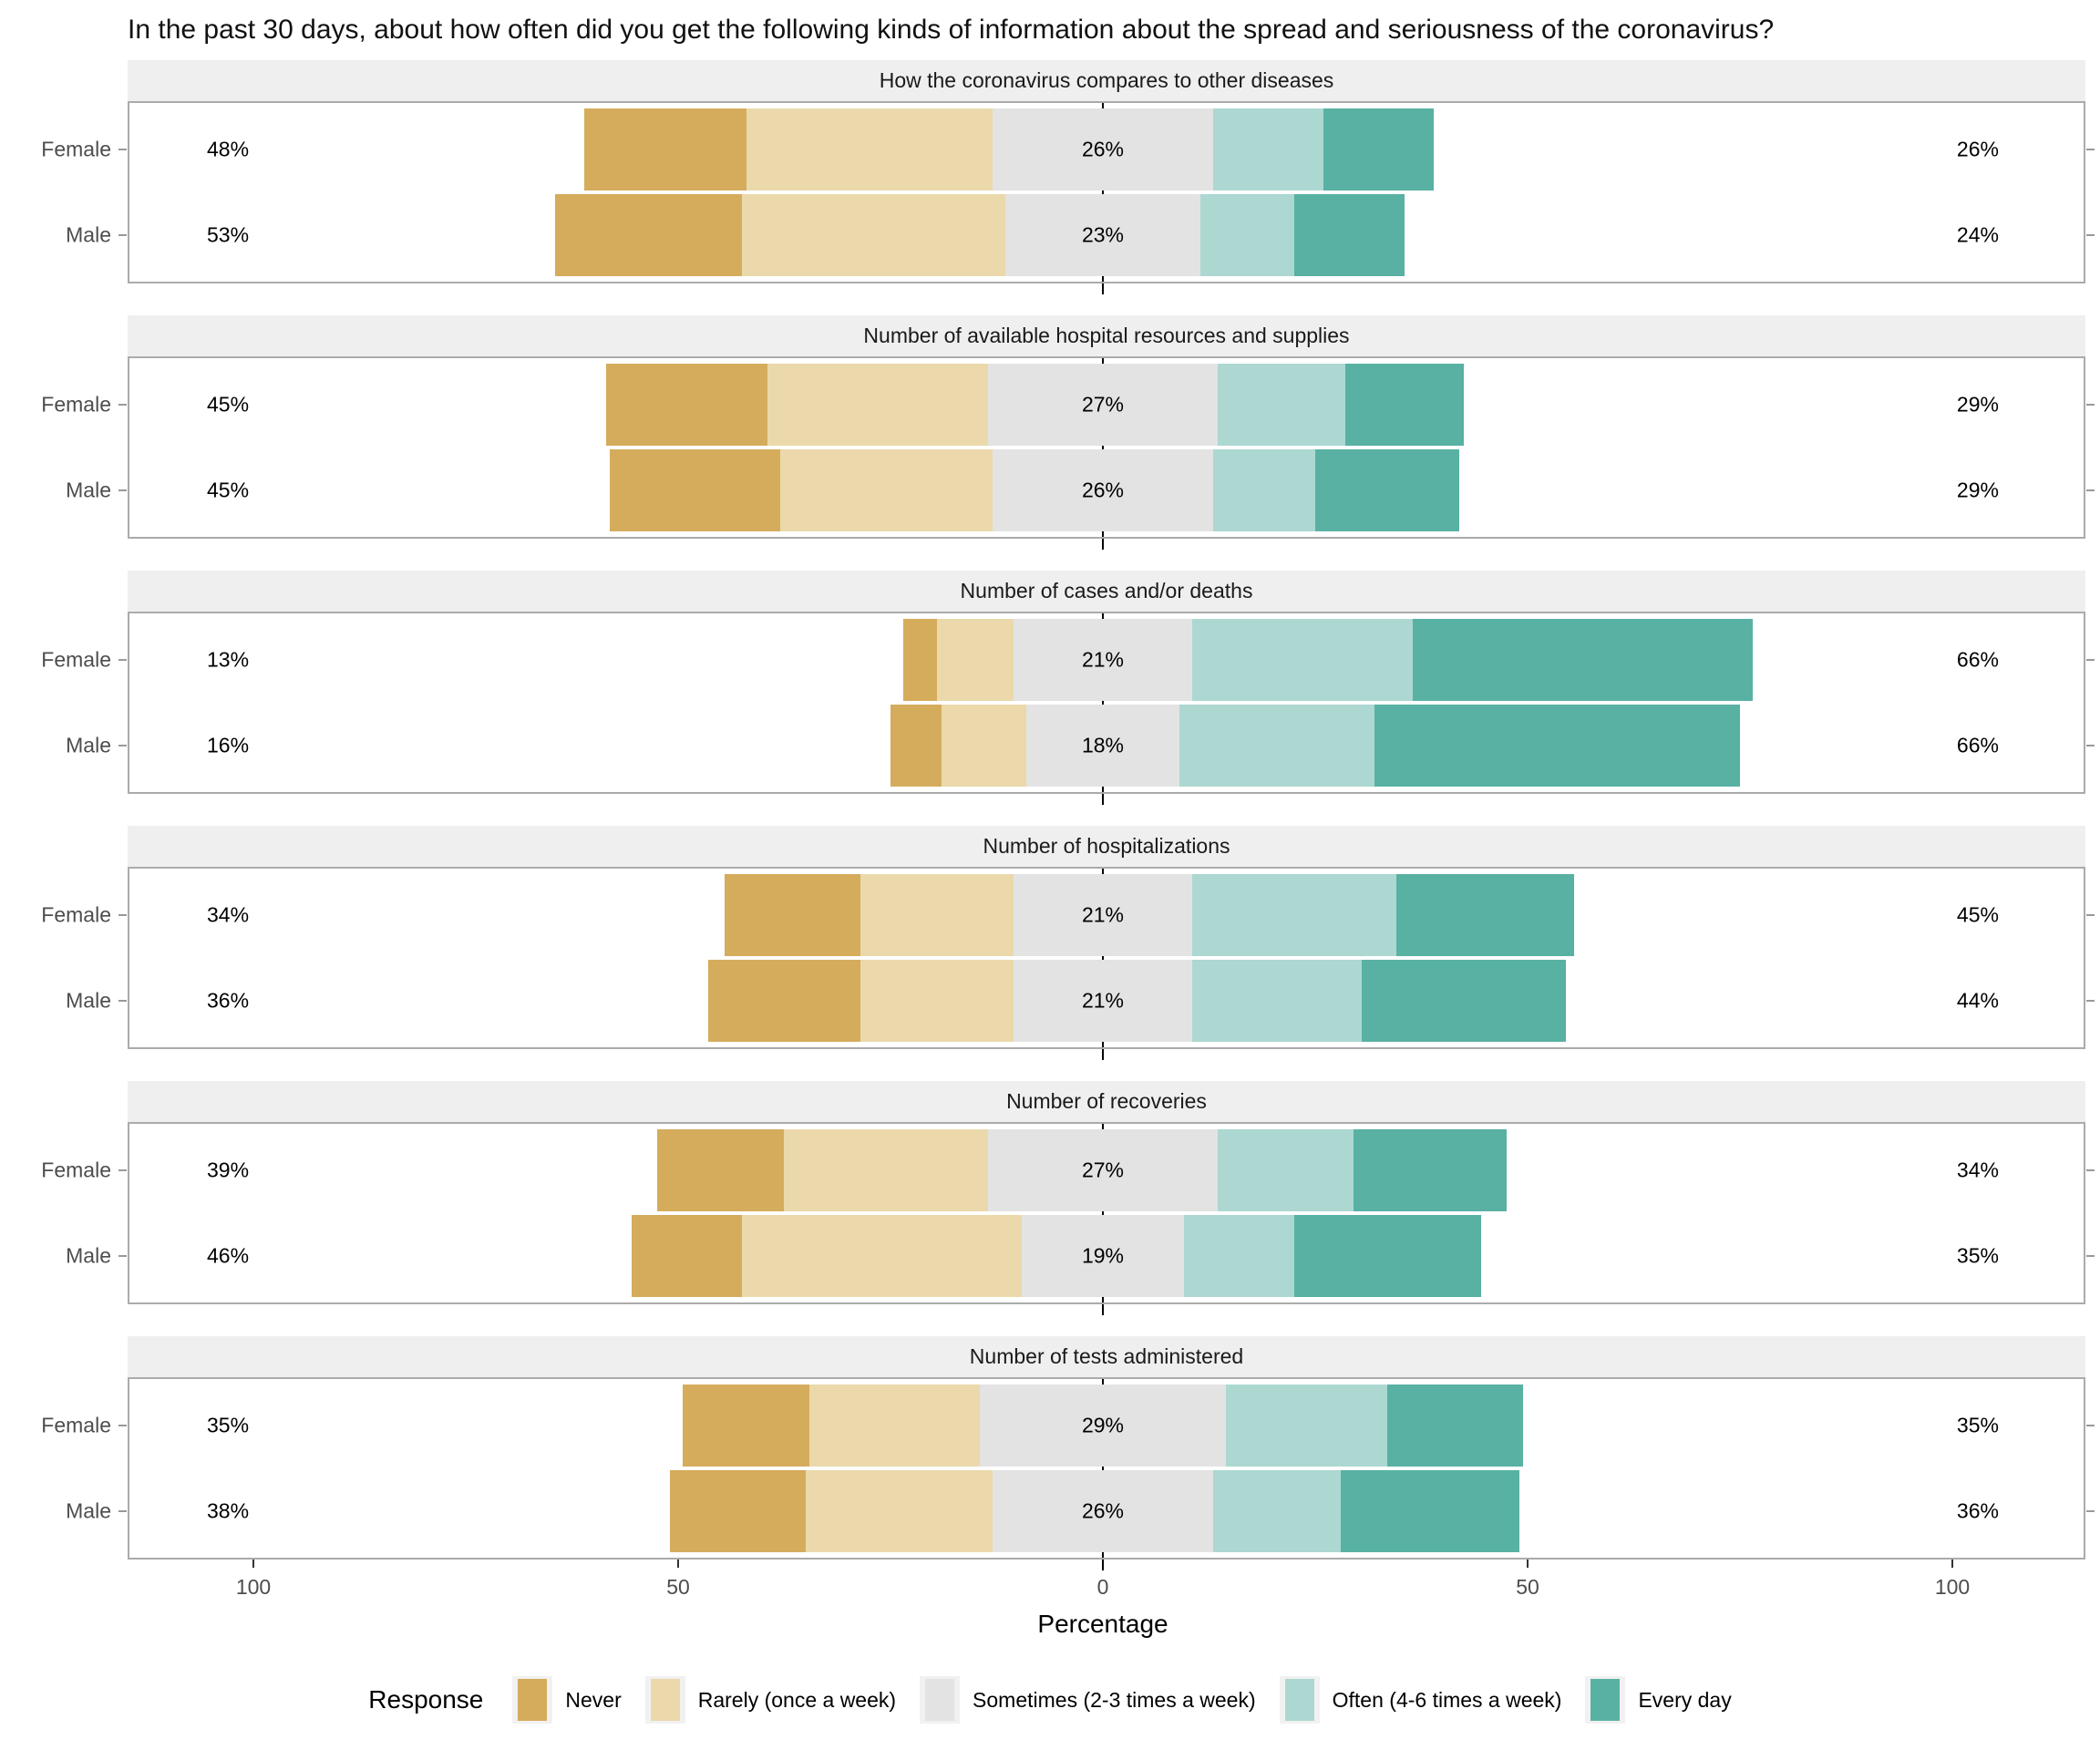 The image size is (2100, 1750). What do you see at coordinates (1685, 1700) in the screenshot?
I see `legend-label: Every day` at bounding box center [1685, 1700].